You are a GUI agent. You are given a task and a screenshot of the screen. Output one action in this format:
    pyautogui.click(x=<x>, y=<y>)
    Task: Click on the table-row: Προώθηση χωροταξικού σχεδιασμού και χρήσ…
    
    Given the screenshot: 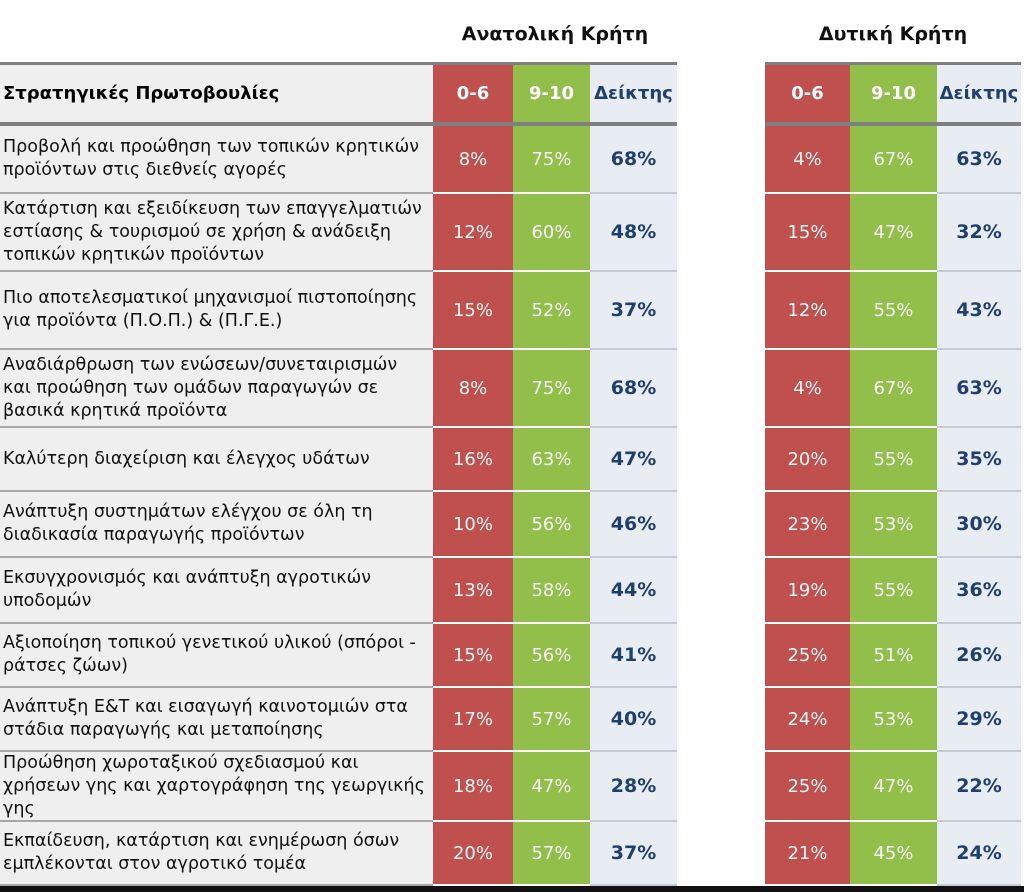 What is the action you would take?
    pyautogui.click(x=512, y=787)
    